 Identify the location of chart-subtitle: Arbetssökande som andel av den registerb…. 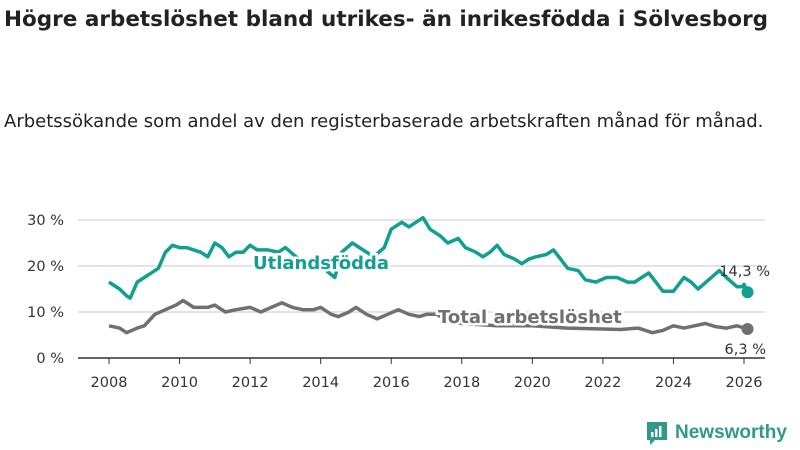
(384, 121).